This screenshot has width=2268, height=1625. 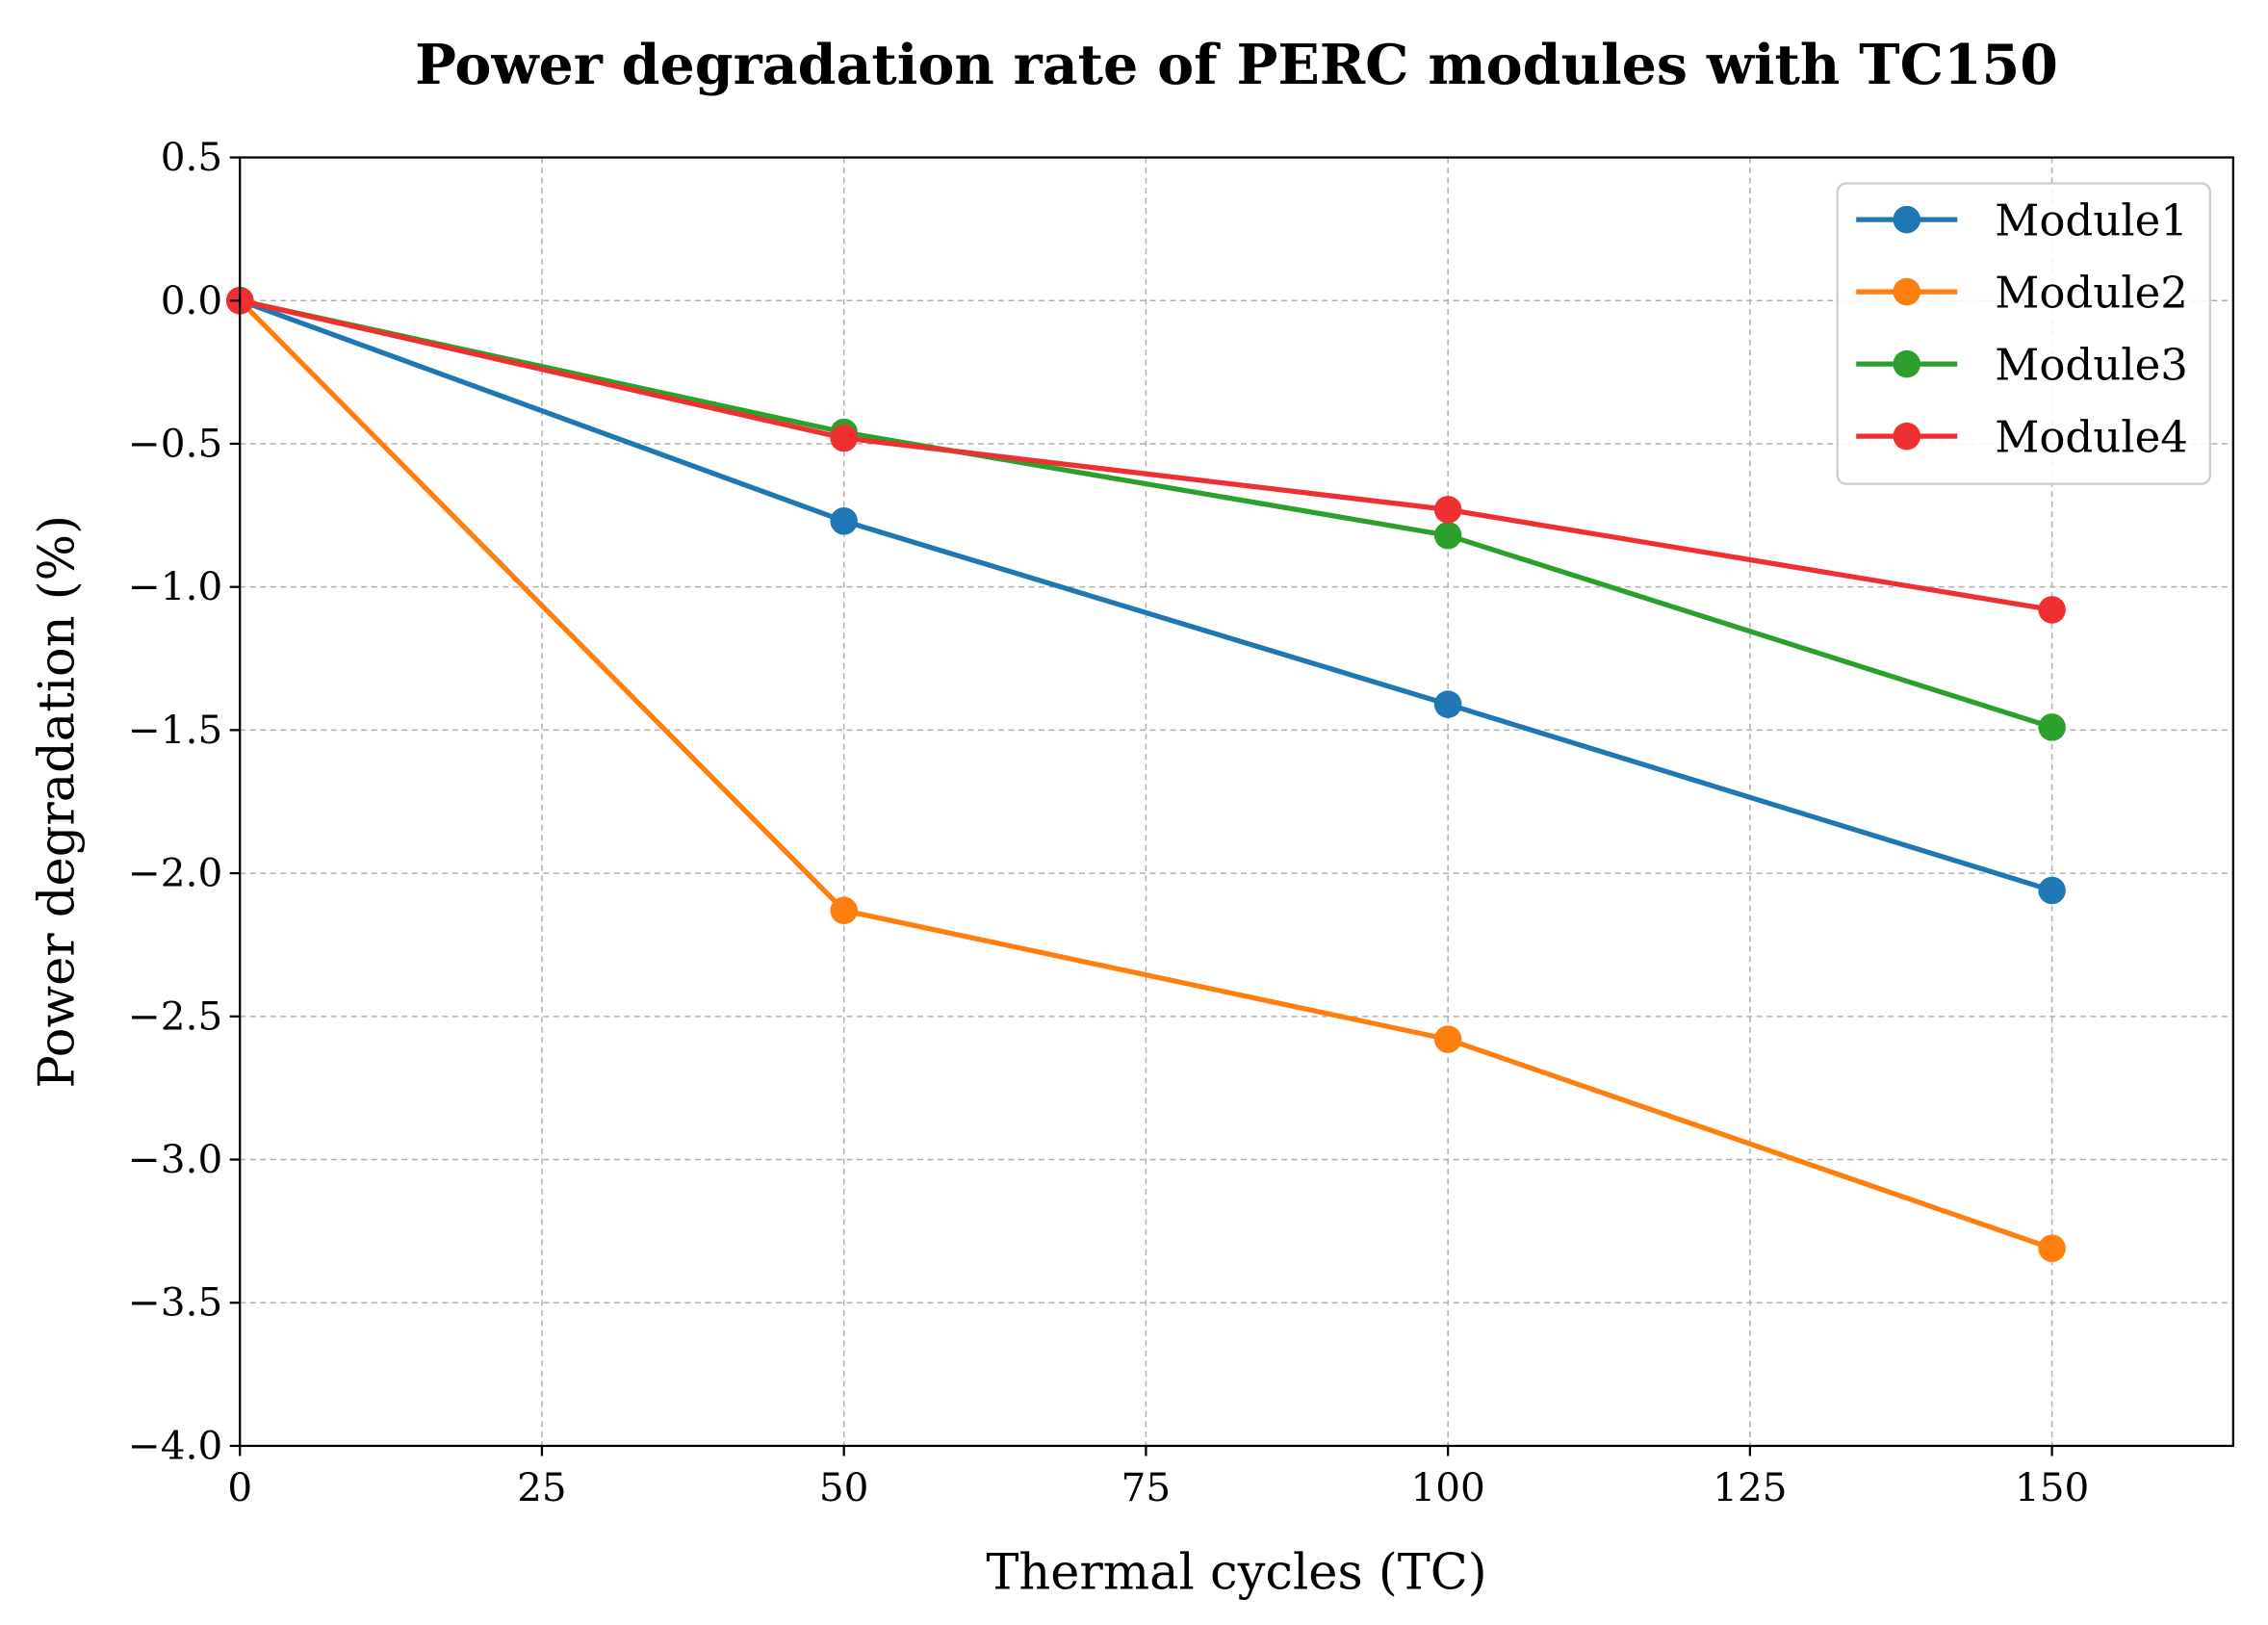 I want to click on y-tick-label: 0.0, so click(x=191, y=300).